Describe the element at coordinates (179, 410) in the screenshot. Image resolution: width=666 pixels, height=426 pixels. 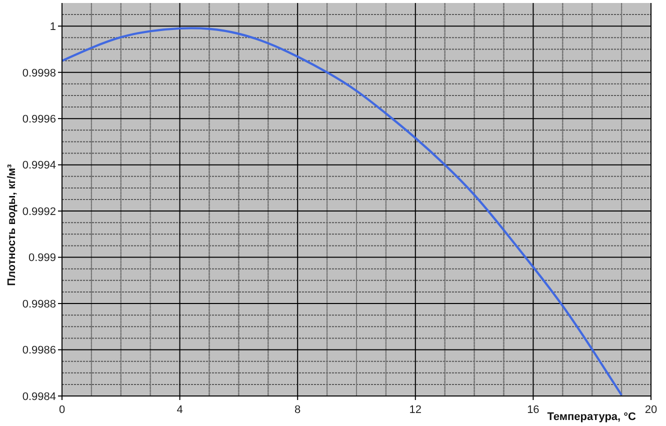
I see `x-tick-label: 4` at that location.